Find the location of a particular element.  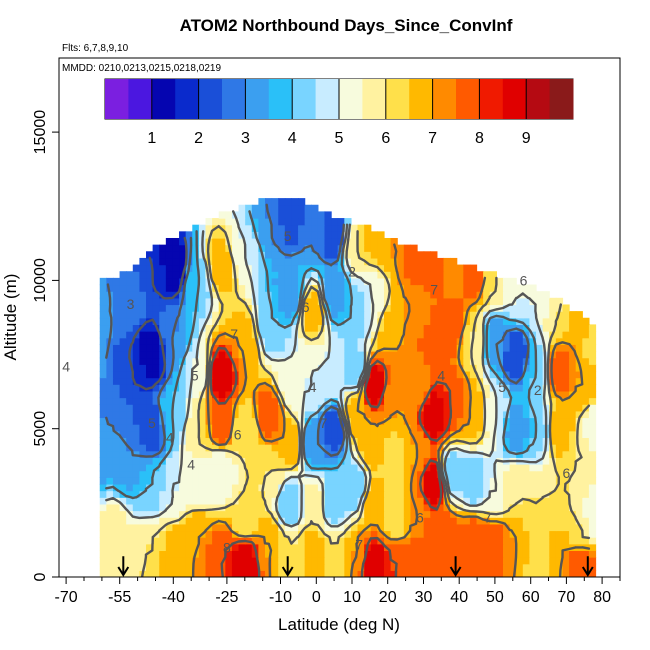

colorbar-tick-label: 4 is located at coordinates (292, 138).